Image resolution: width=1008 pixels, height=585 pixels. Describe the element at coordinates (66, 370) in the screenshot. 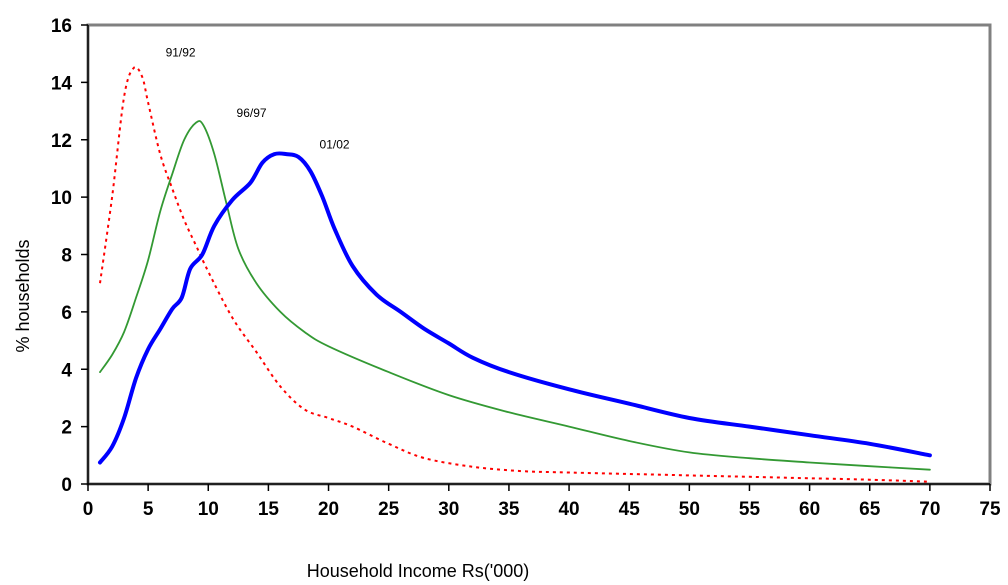

I see `y-tick-label: 4` at that location.